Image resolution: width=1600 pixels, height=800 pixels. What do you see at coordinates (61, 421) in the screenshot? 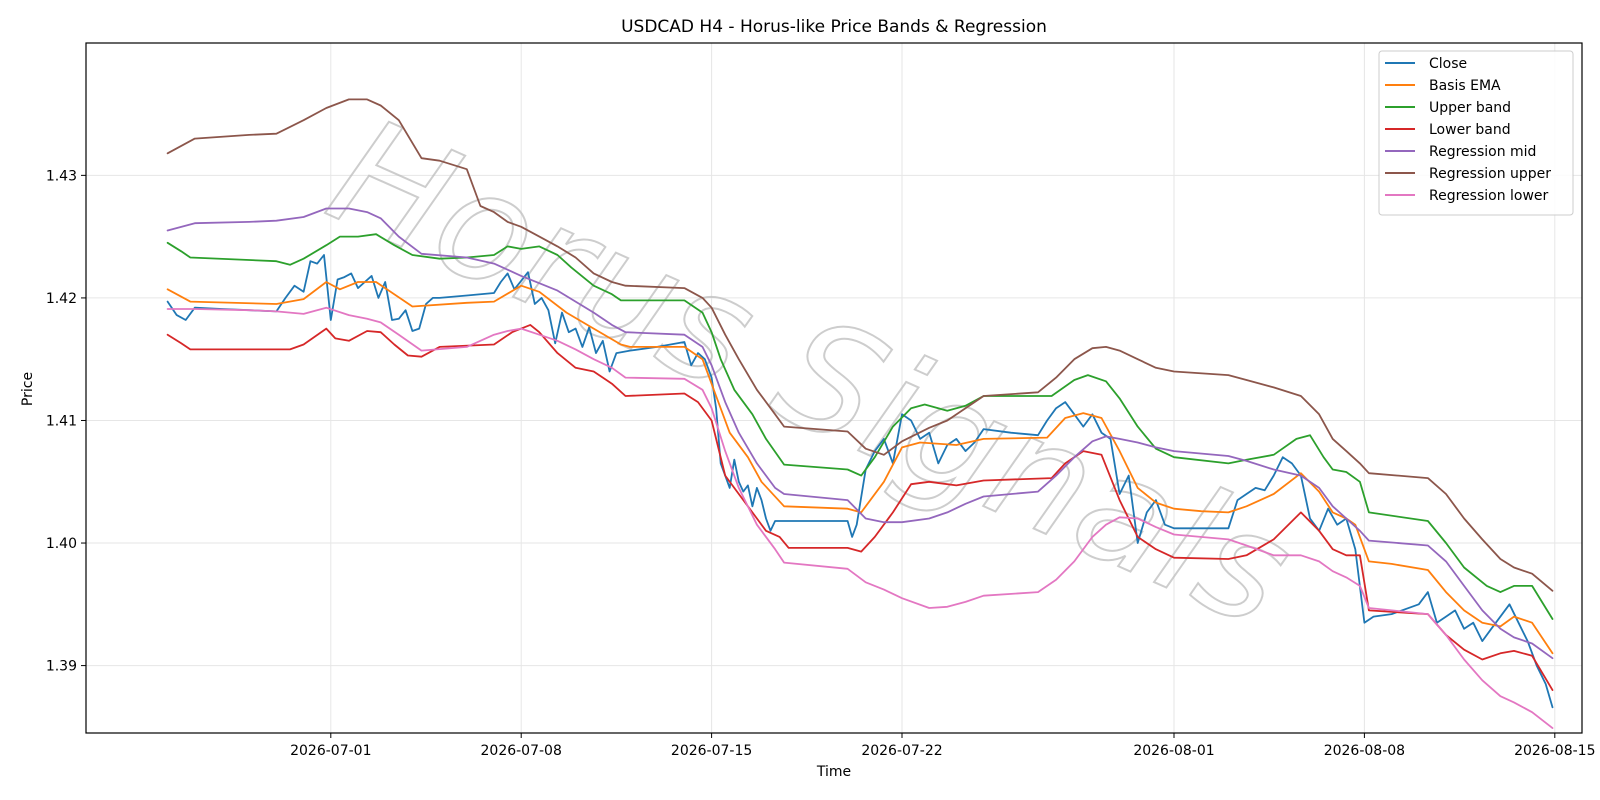
I see `y-tick-label: 1.41` at bounding box center [61, 421].